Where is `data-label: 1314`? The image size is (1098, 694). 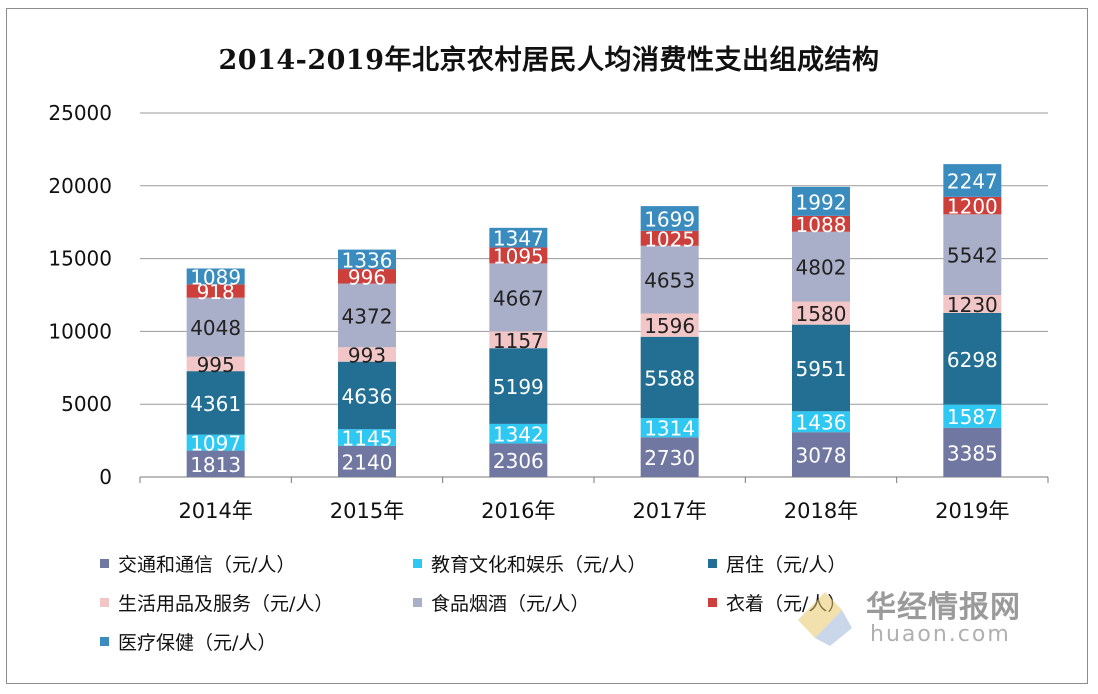 data-label: 1314 is located at coordinates (669, 429).